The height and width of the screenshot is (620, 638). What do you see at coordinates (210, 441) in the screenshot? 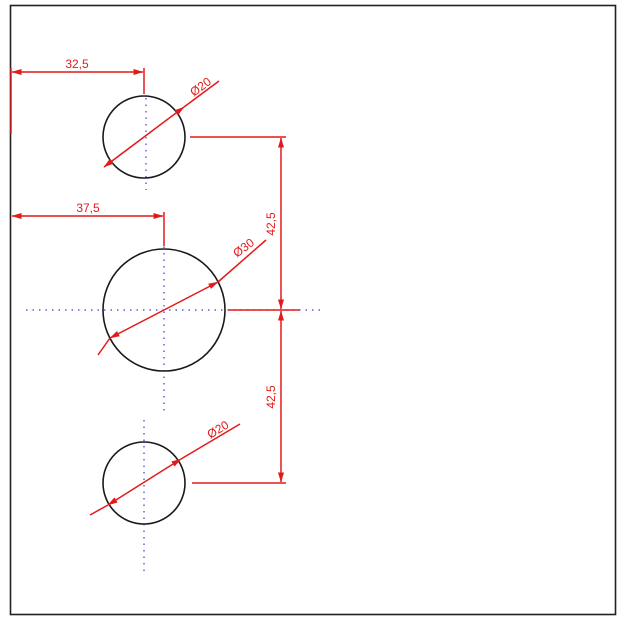
I see `diameter-leader-bottom` at bounding box center [210, 441].